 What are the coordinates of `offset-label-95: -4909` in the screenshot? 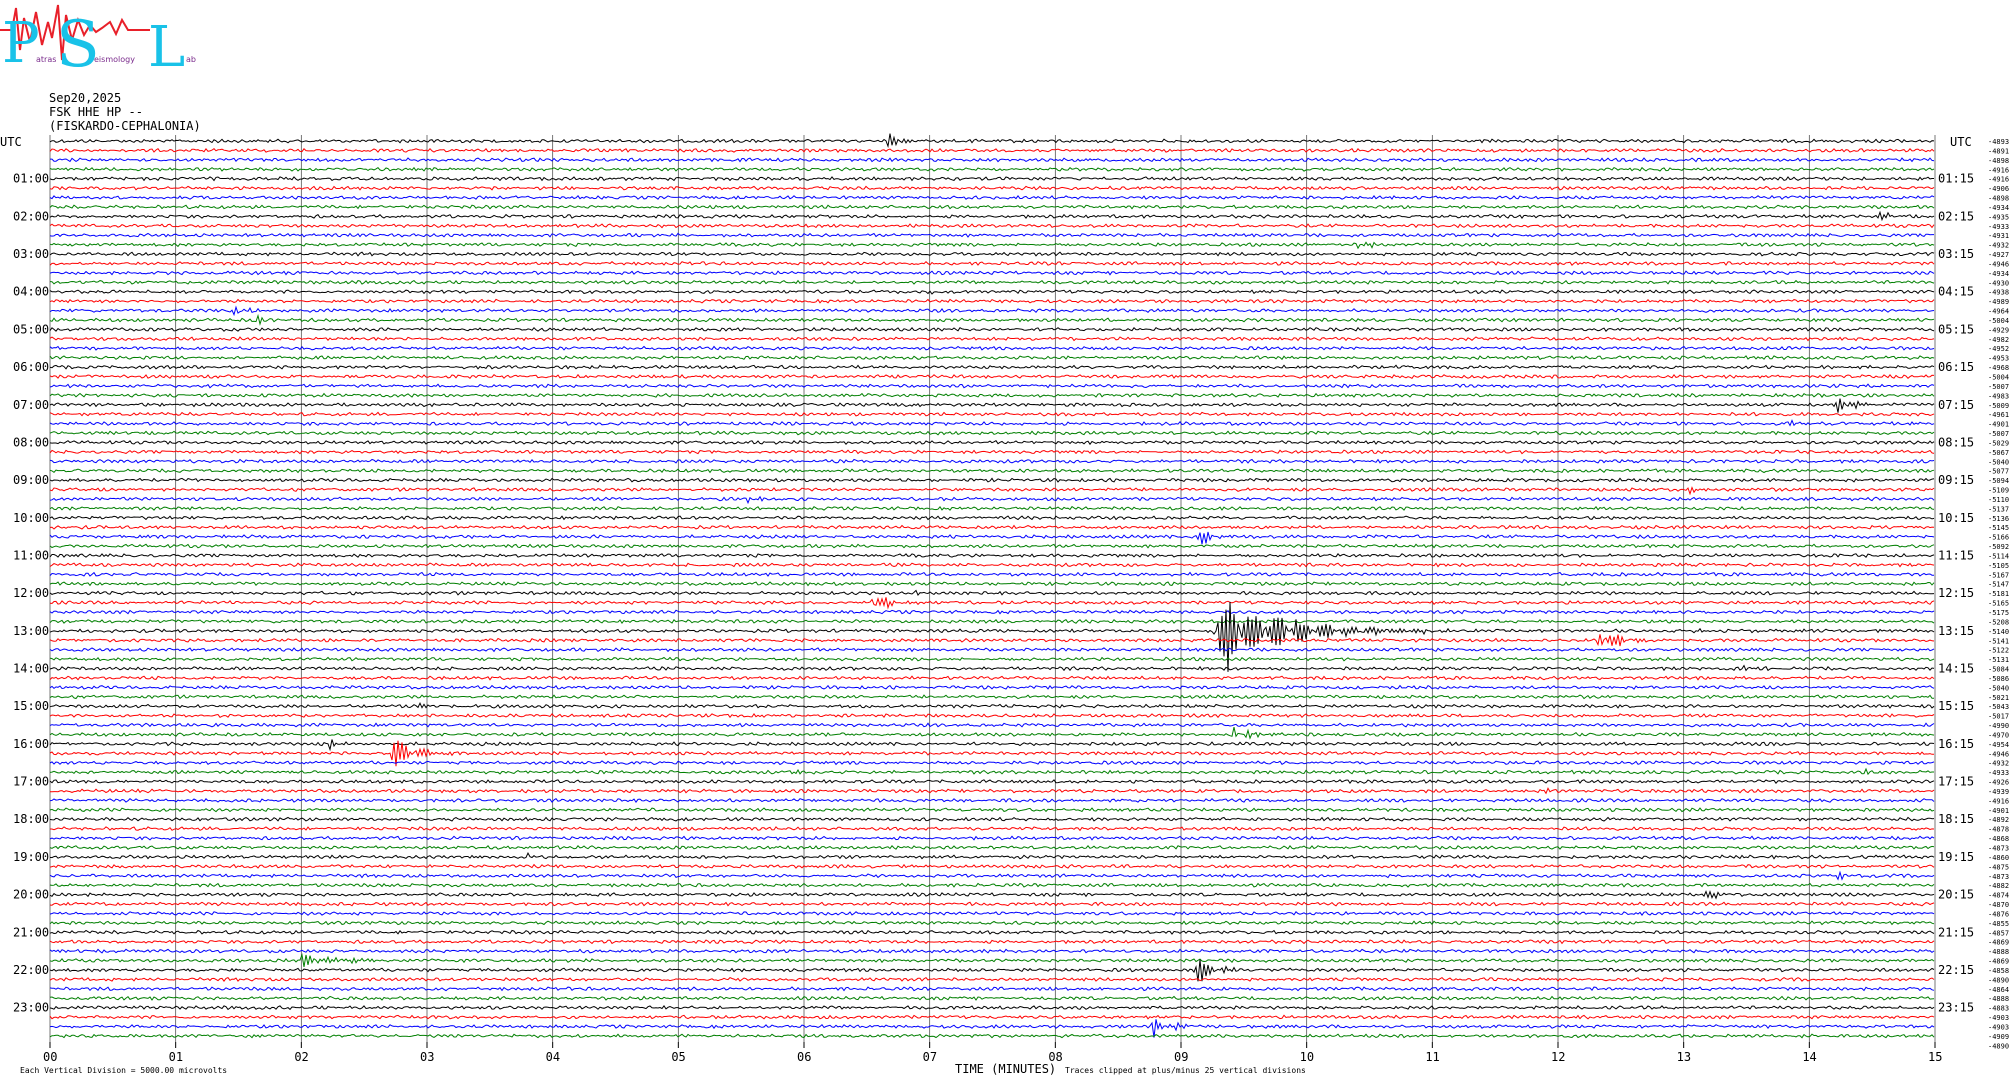 It's located at (1998, 1037).